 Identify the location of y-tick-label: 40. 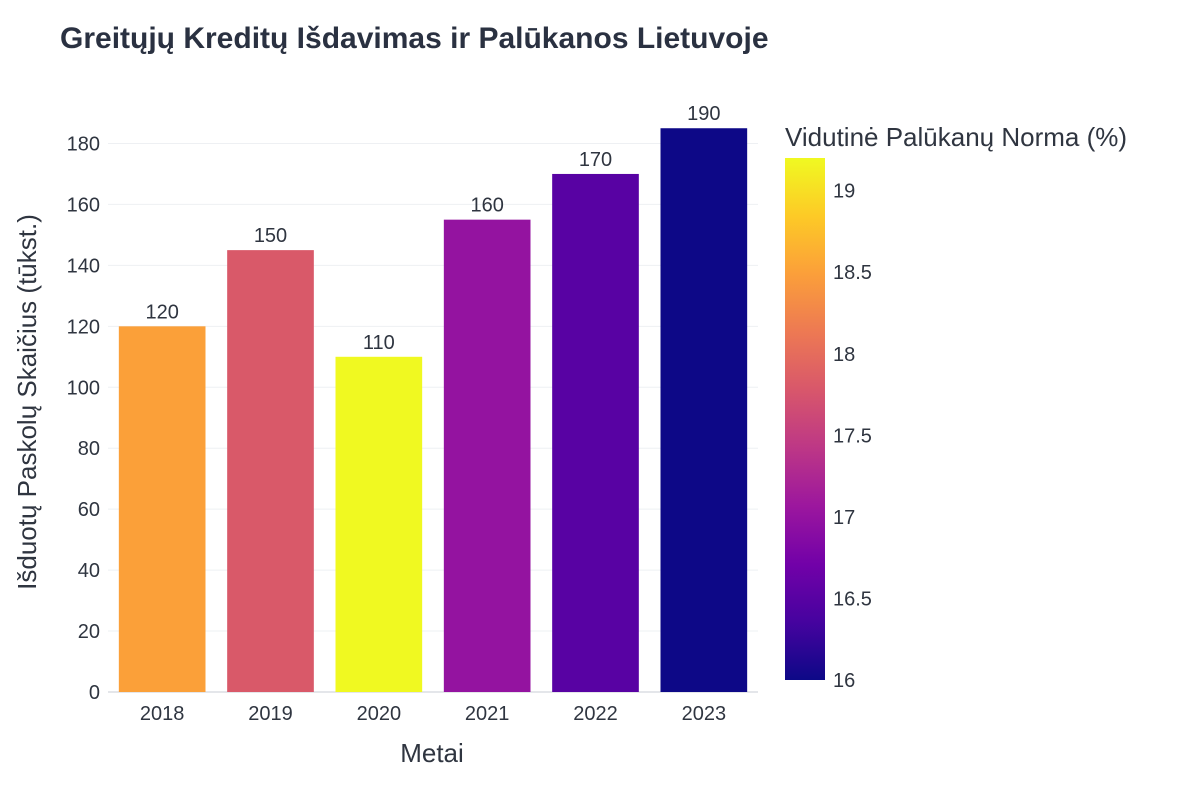
(89, 571).